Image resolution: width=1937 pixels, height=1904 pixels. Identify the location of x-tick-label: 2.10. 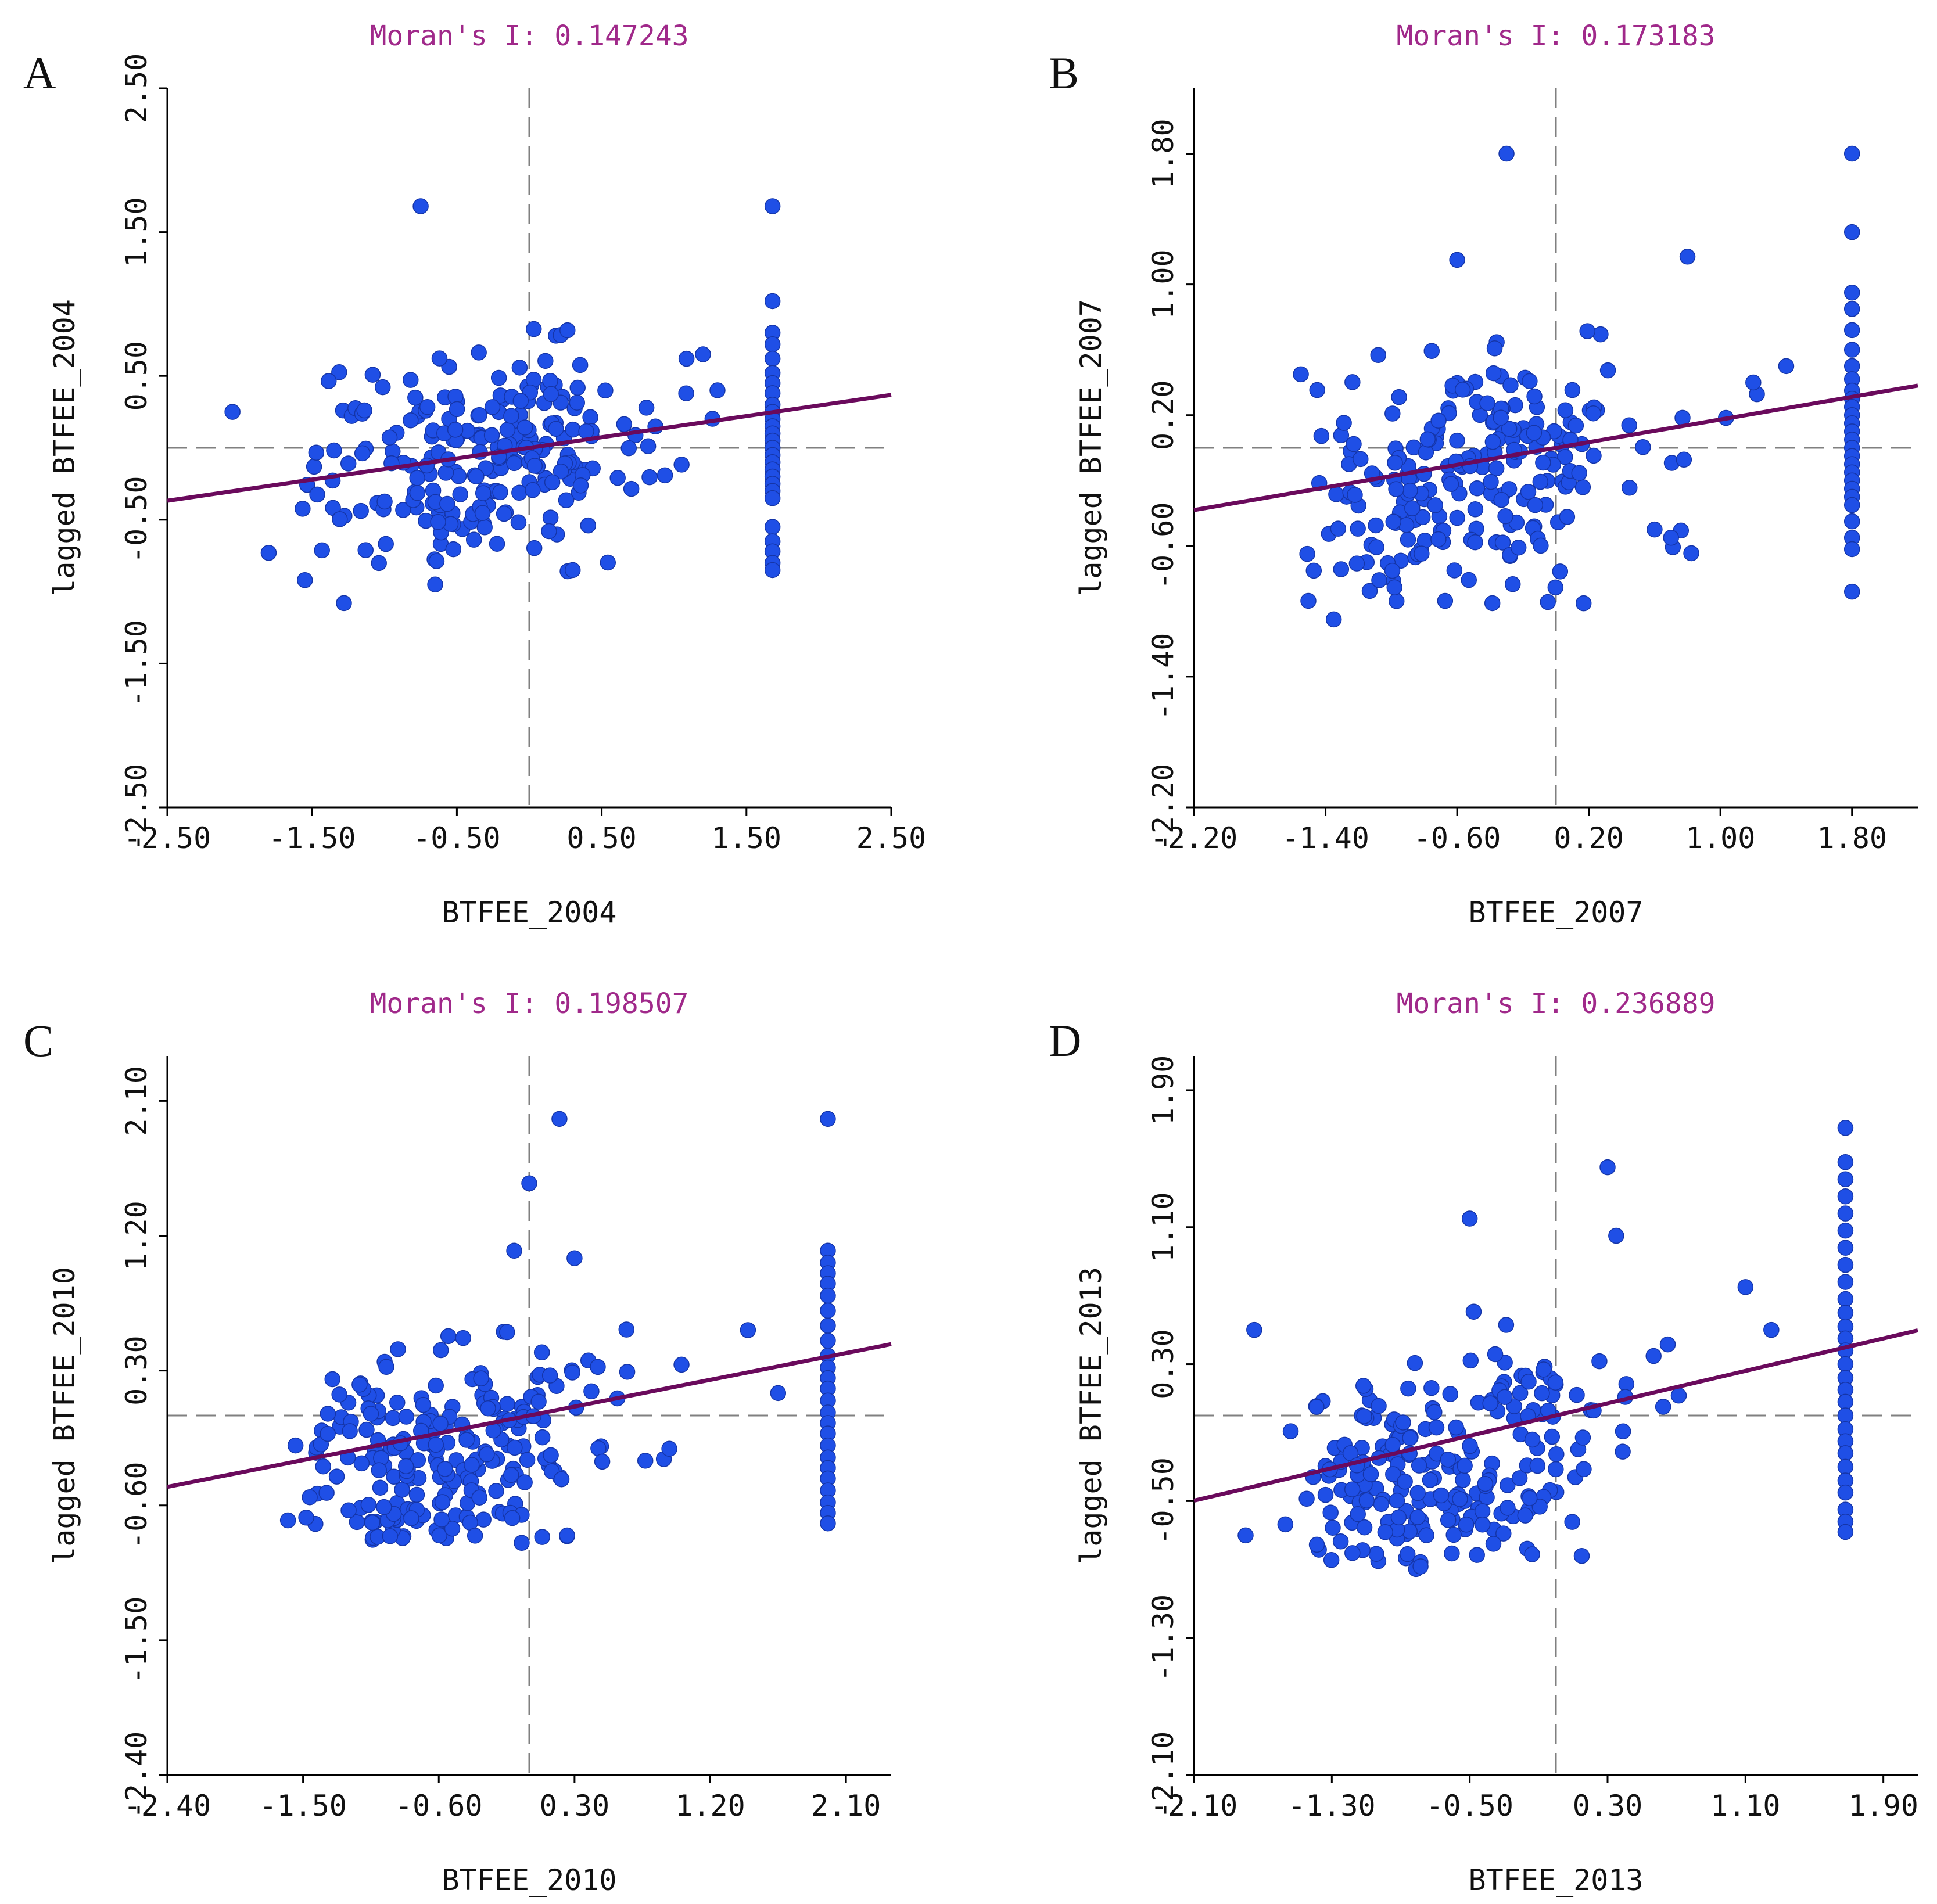
(846, 1806).